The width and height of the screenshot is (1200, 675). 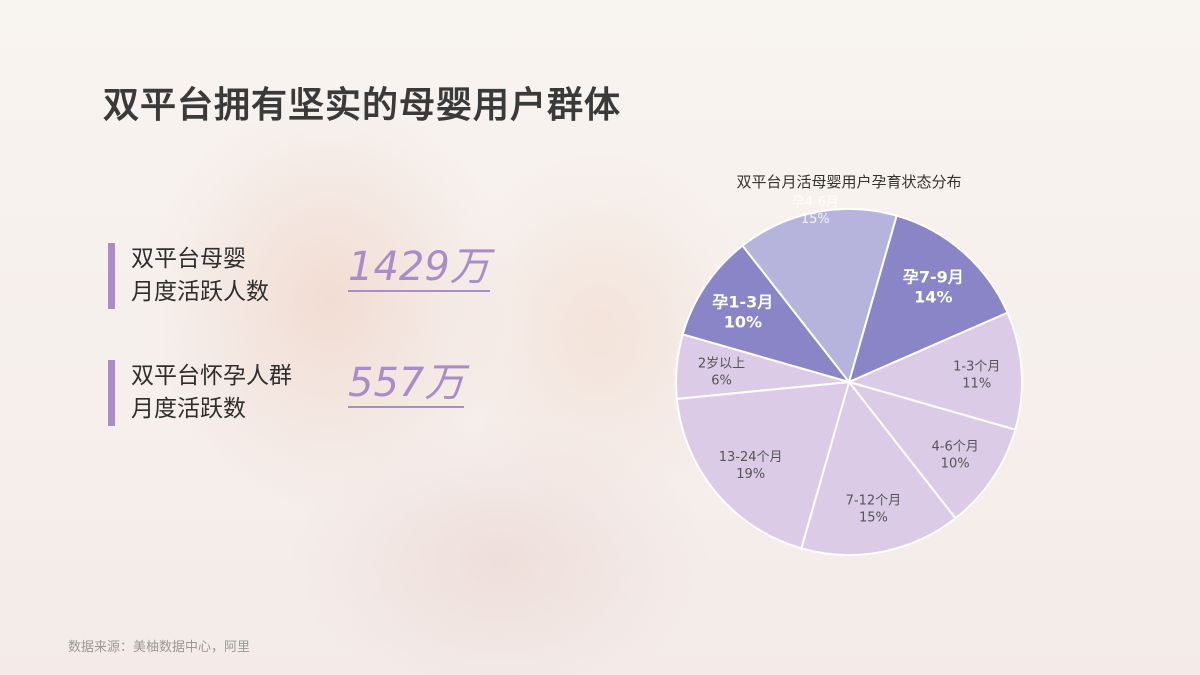 I want to click on slice-category-label: 2岁以上, so click(x=721, y=363).